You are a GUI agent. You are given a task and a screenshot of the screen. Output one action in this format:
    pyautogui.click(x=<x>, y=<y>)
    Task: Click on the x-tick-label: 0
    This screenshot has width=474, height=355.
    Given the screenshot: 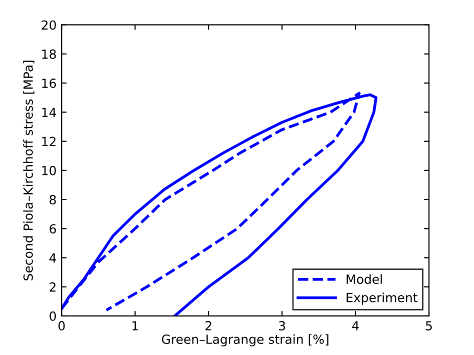 What is the action you would take?
    pyautogui.click(x=61, y=325)
    